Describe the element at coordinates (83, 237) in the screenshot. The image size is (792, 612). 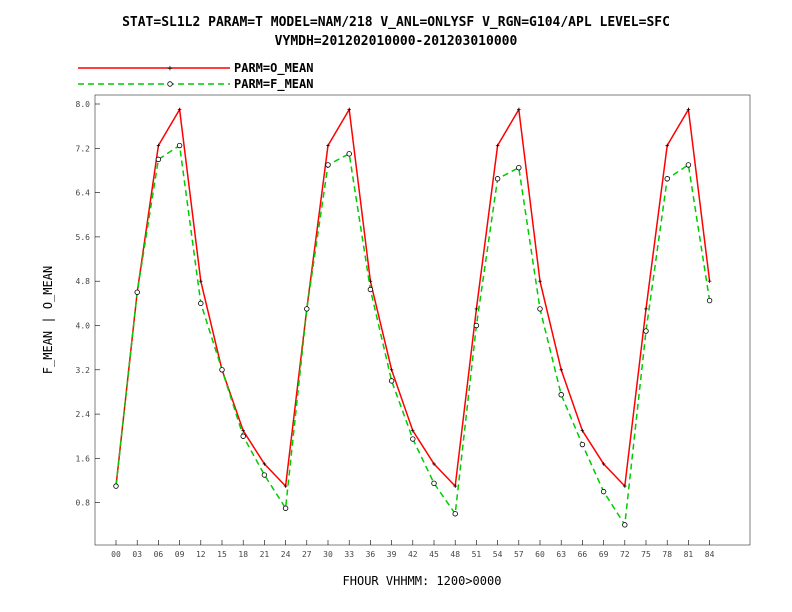
I see `y-tick-label: 5.6` at that location.